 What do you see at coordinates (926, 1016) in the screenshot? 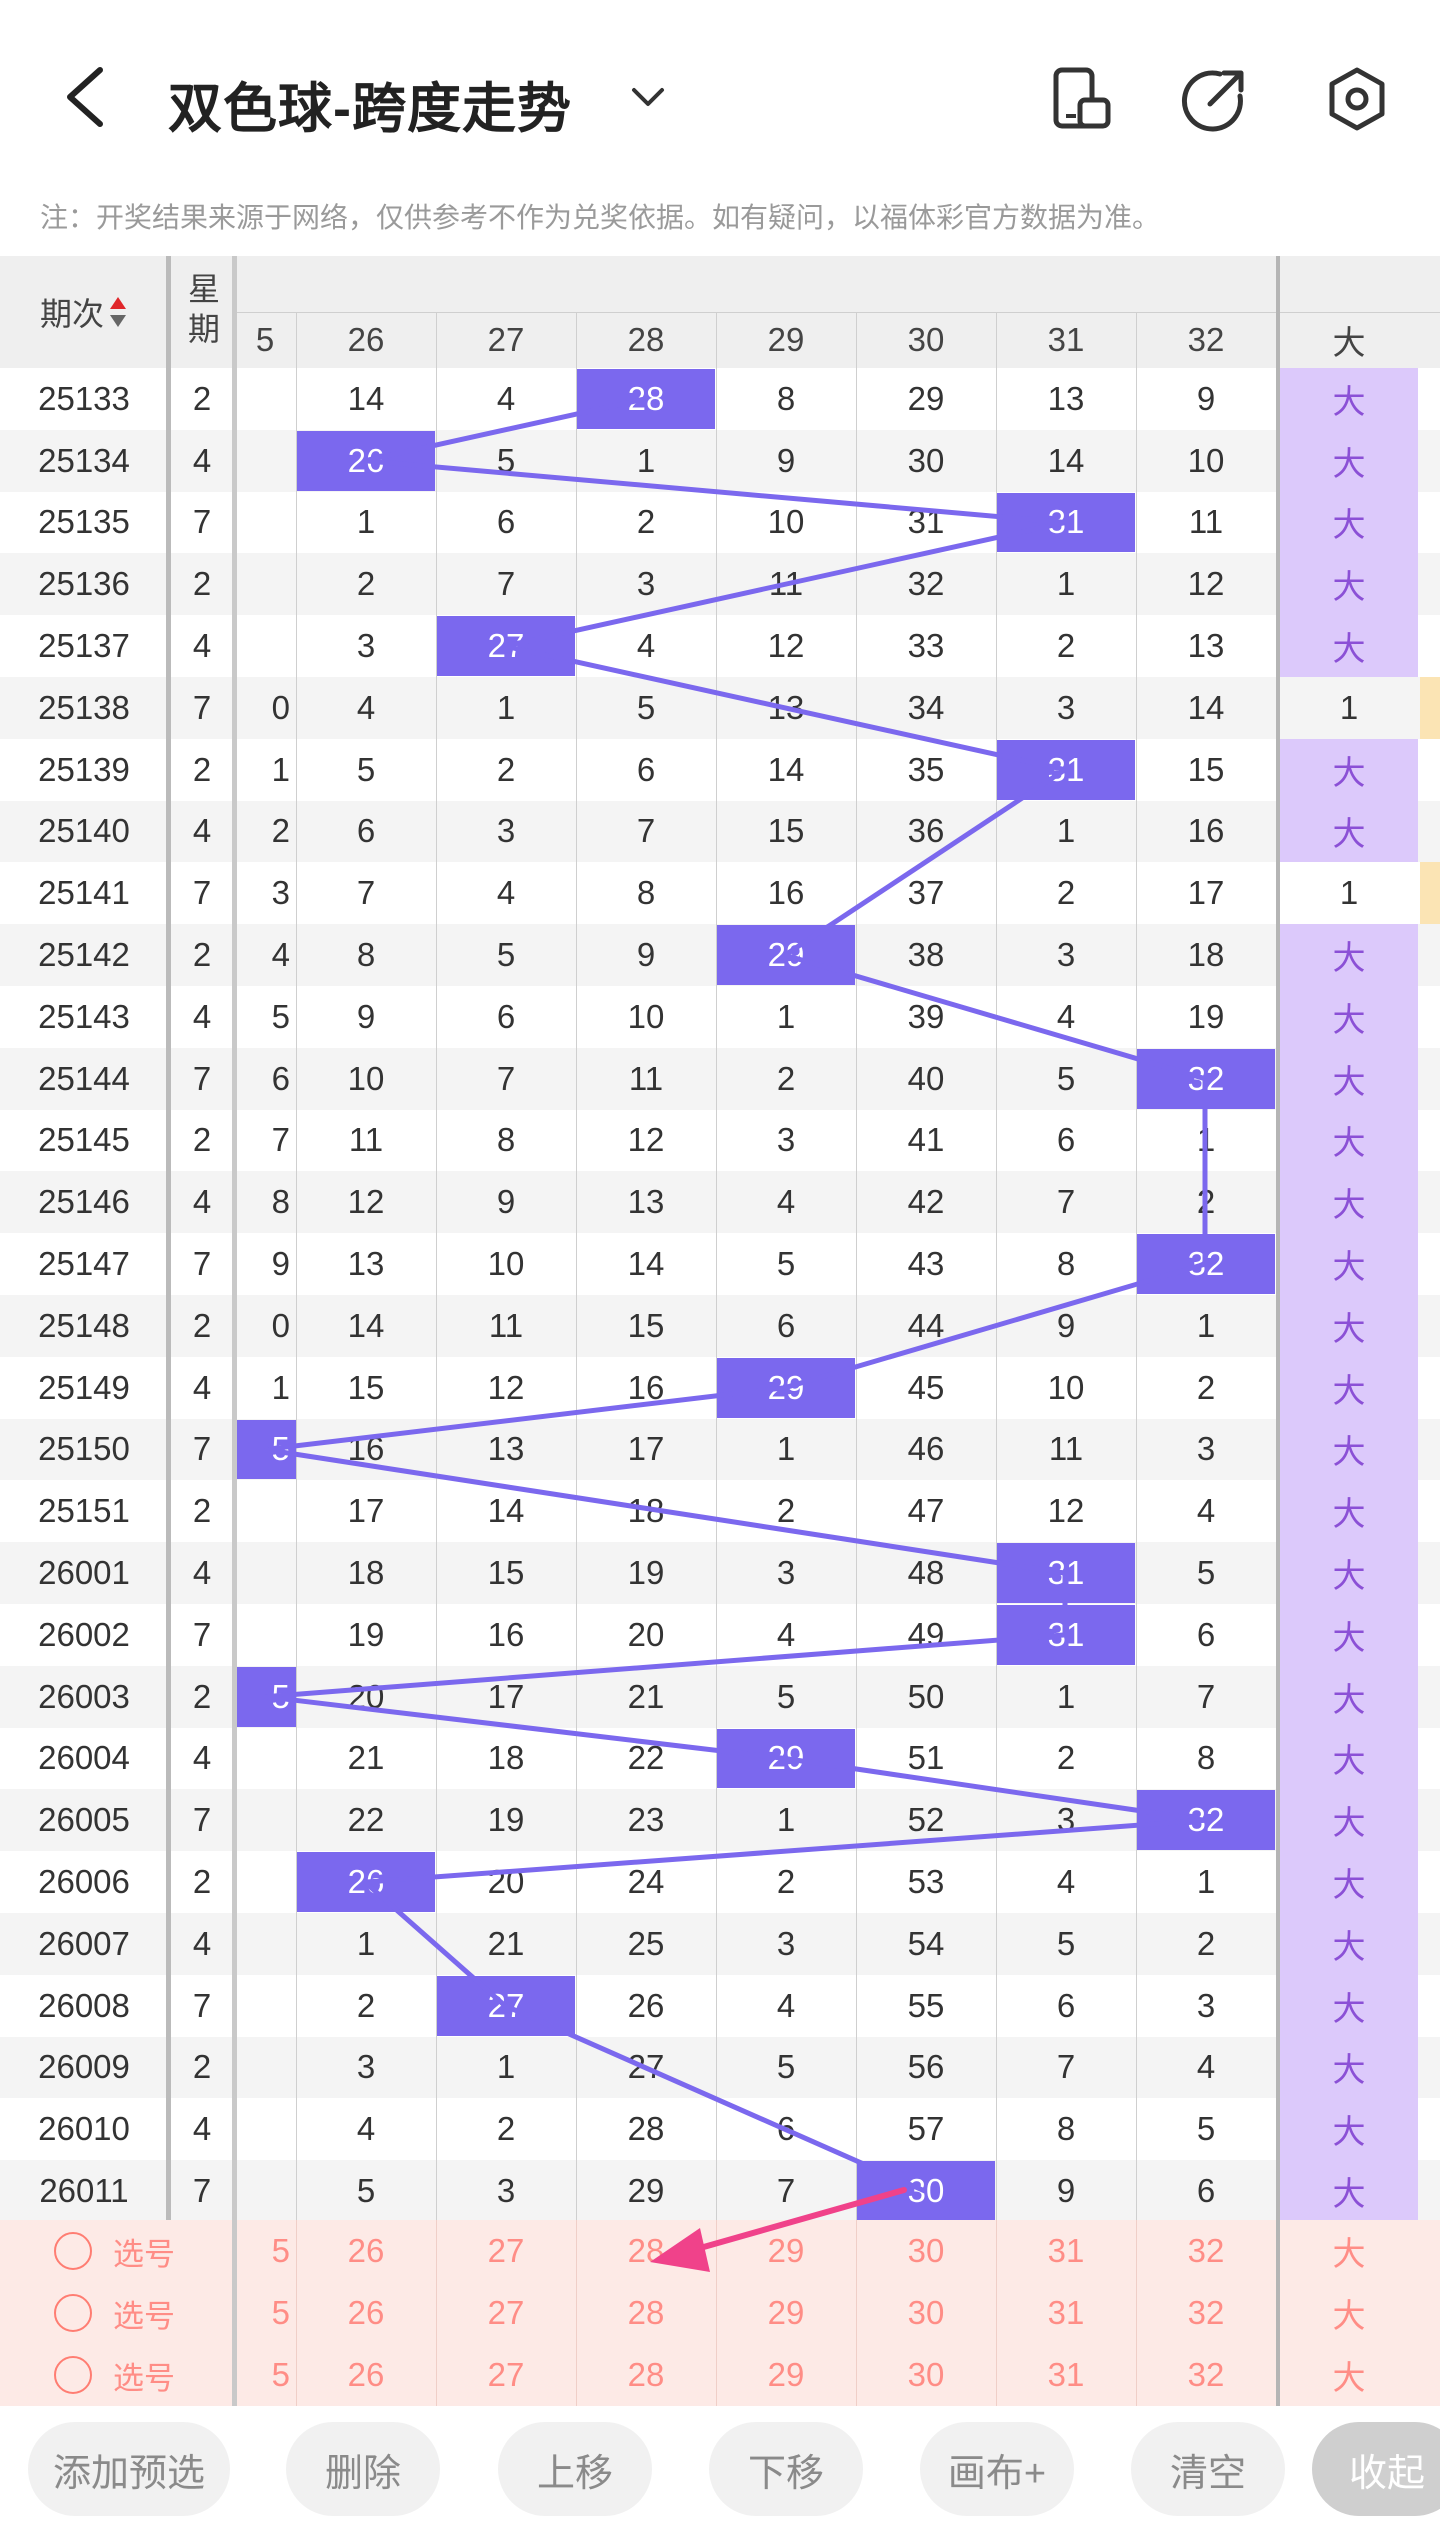
I see `number-cell: 39` at bounding box center [926, 1016].